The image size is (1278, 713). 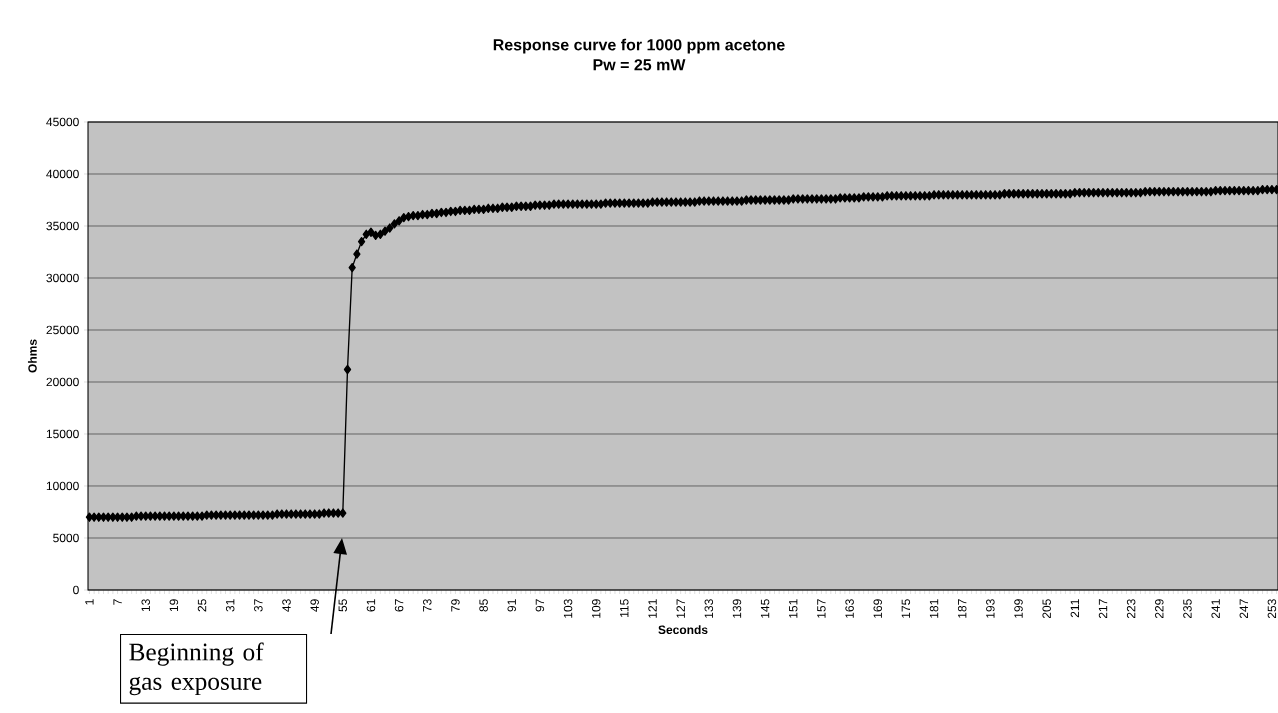 I want to click on x-tick-label: 43, so click(x=286, y=605).